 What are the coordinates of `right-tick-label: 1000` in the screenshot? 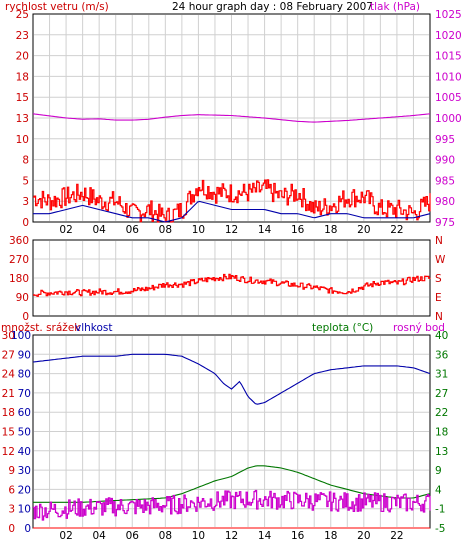 It's located at (448, 119).